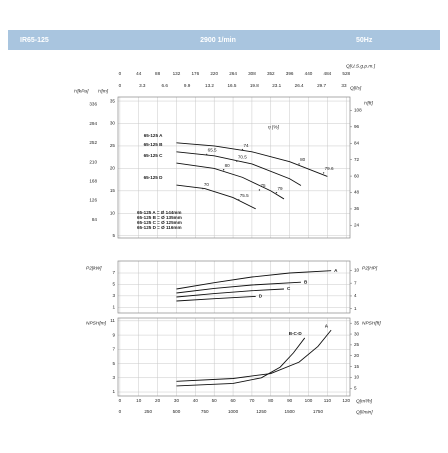 The image size is (448, 453). What do you see at coordinates (276, 85) in the screenshot?
I see `x3-tick-label: 23.1` at bounding box center [276, 85].